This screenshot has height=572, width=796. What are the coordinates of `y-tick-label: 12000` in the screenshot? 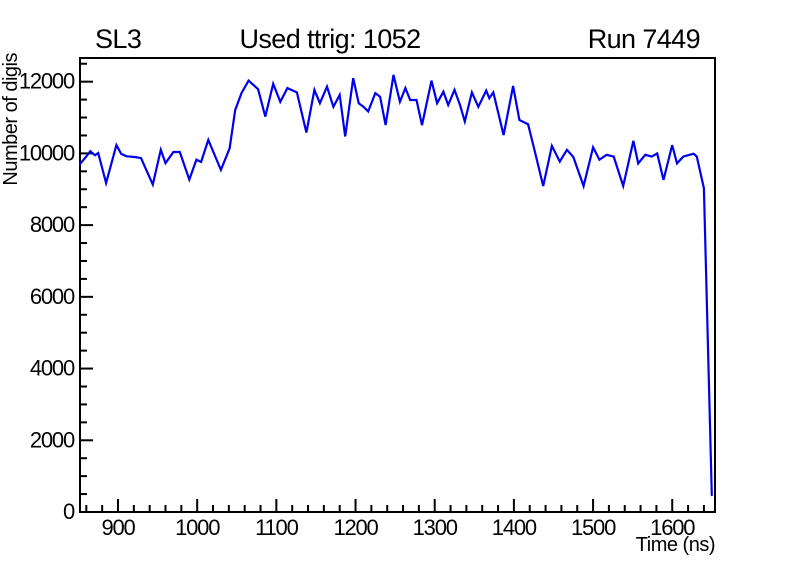 It's located at (47, 81).